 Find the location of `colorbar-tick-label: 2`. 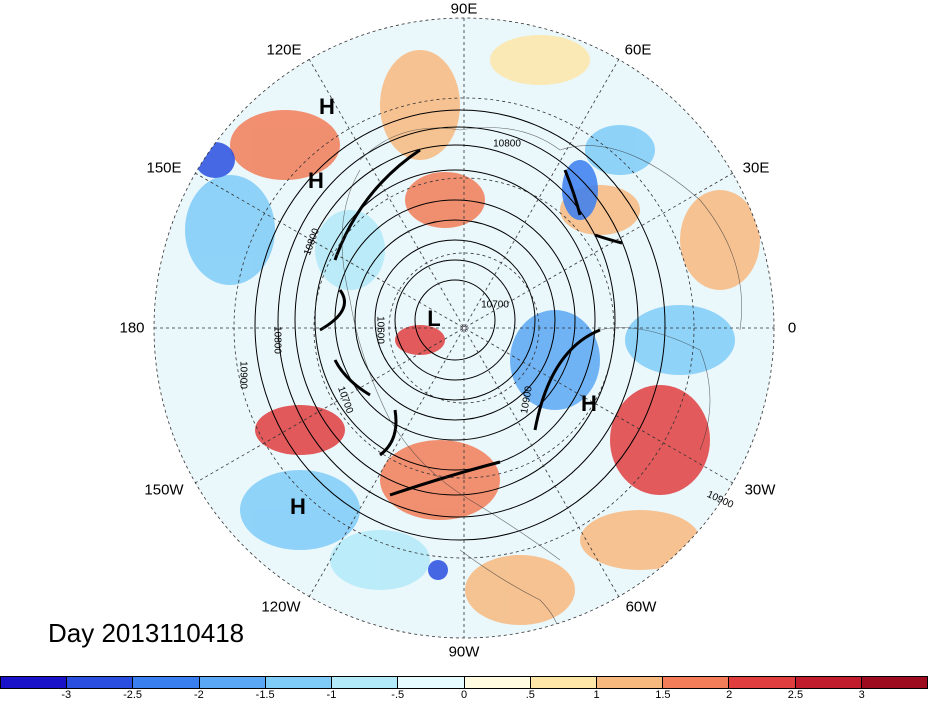

colorbar-tick-label: 2 is located at coordinates (729, 695).